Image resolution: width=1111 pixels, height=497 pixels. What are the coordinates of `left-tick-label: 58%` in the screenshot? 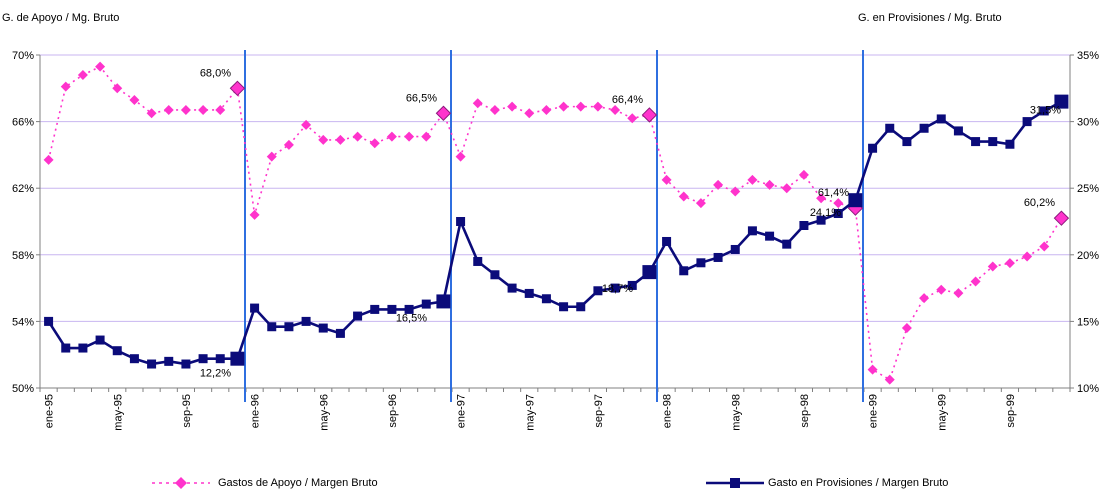 It's located at (23, 256).